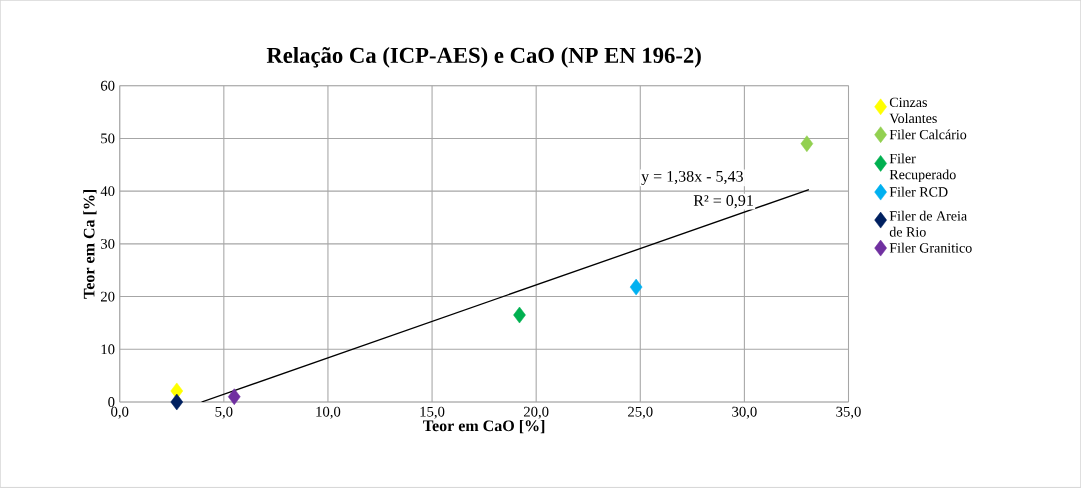  I want to click on legend-label: Cinzas Volantes, so click(913, 110).